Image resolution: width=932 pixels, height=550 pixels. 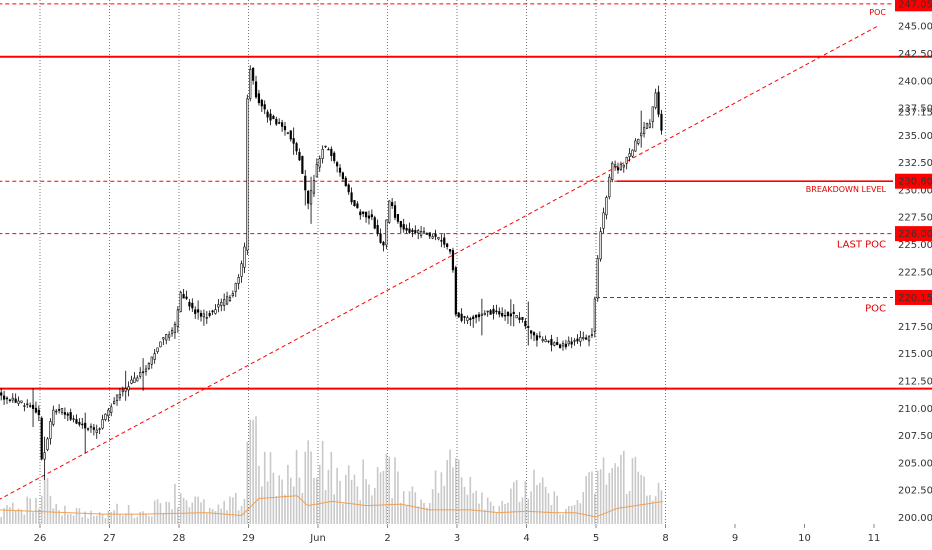 What do you see at coordinates (457, 534) in the screenshot?
I see `time-axis: 26 27 28 29 Jun 2 3 4 5 8 9 10 11` at bounding box center [457, 534].